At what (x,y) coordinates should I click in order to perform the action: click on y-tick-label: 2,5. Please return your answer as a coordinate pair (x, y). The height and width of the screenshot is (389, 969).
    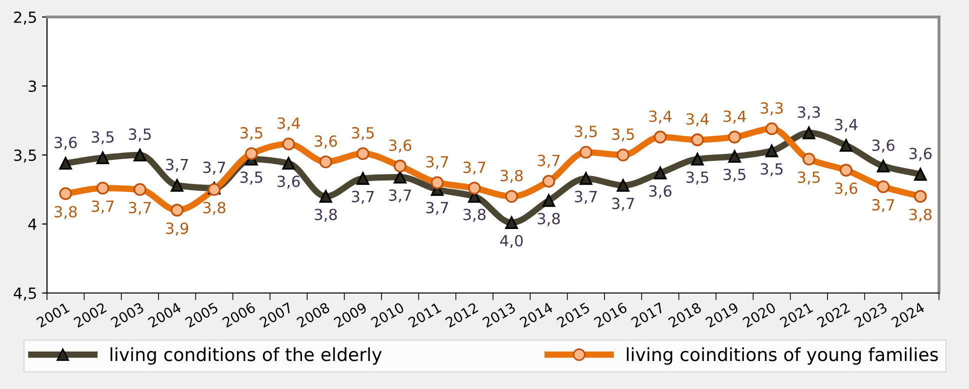
    Looking at the image, I should click on (25, 18).